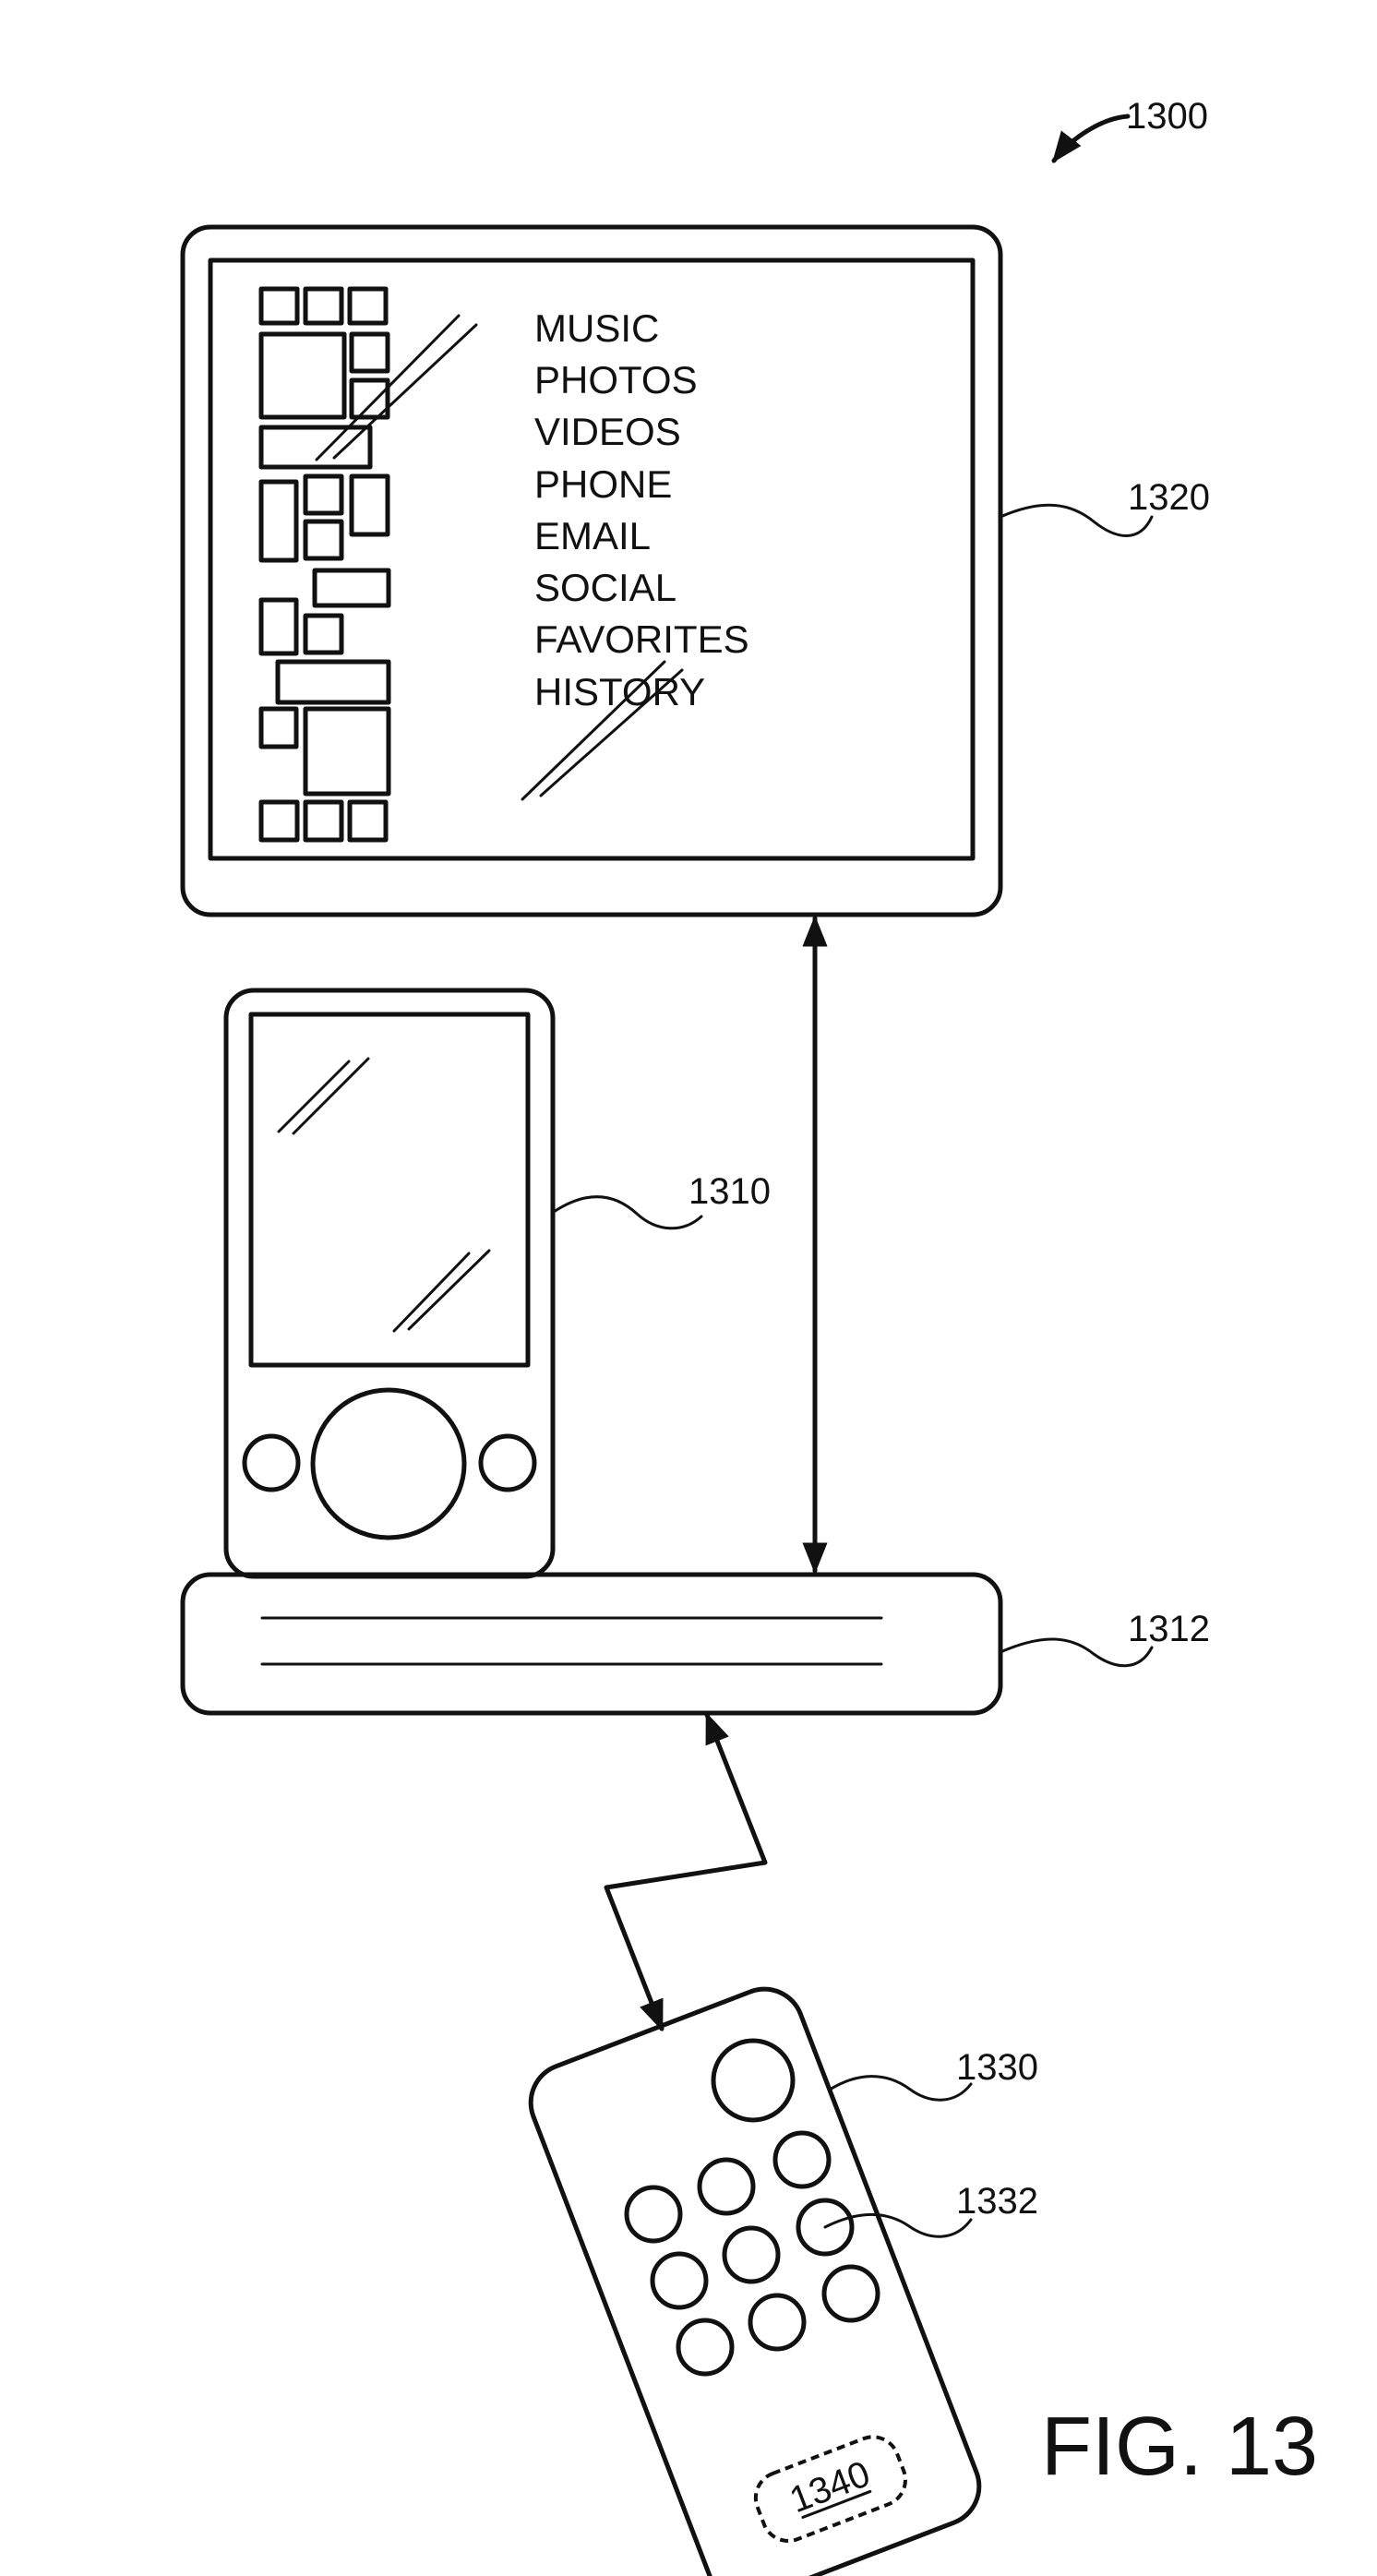 The height and width of the screenshot is (2576, 1377). Describe the element at coordinates (696, 1644) in the screenshot. I see `dock-station: 1312` at that location.